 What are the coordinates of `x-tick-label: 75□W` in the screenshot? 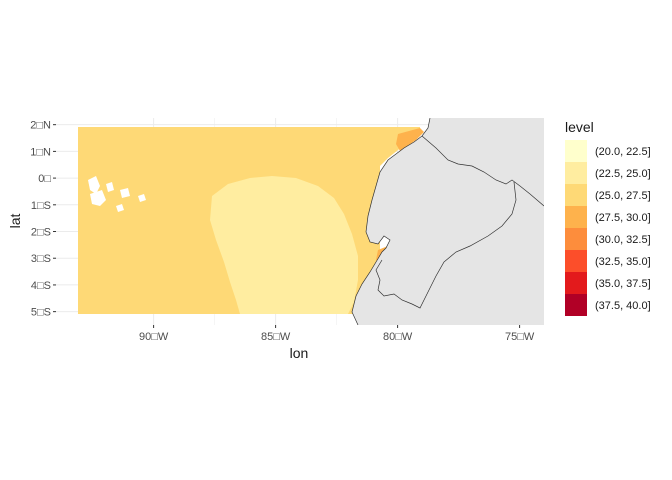 It's located at (520, 337).